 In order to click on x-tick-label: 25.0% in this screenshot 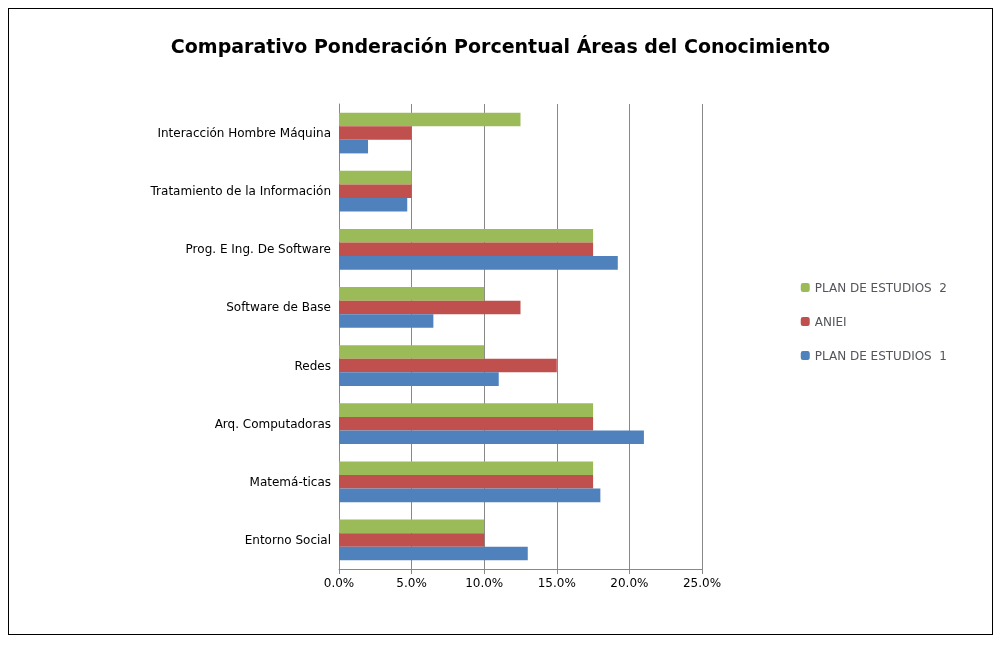, I will do `click(702, 583)`.